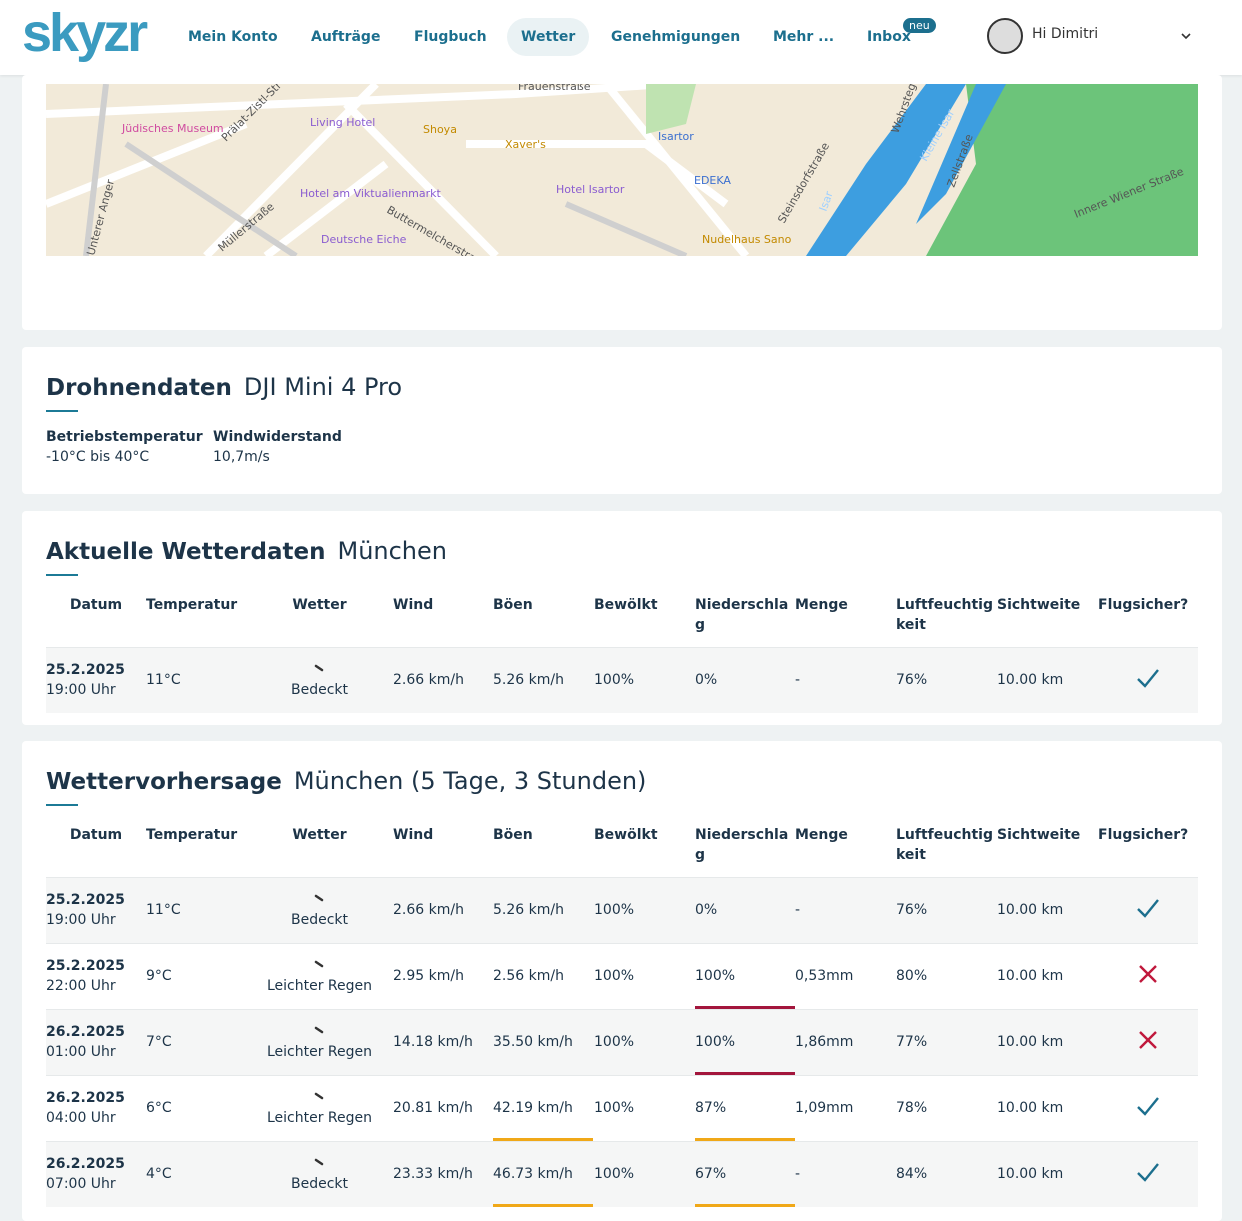 The width and height of the screenshot is (1242, 1221). What do you see at coordinates (1143, 605) in the screenshot?
I see `column-header: Flugsicher?` at bounding box center [1143, 605].